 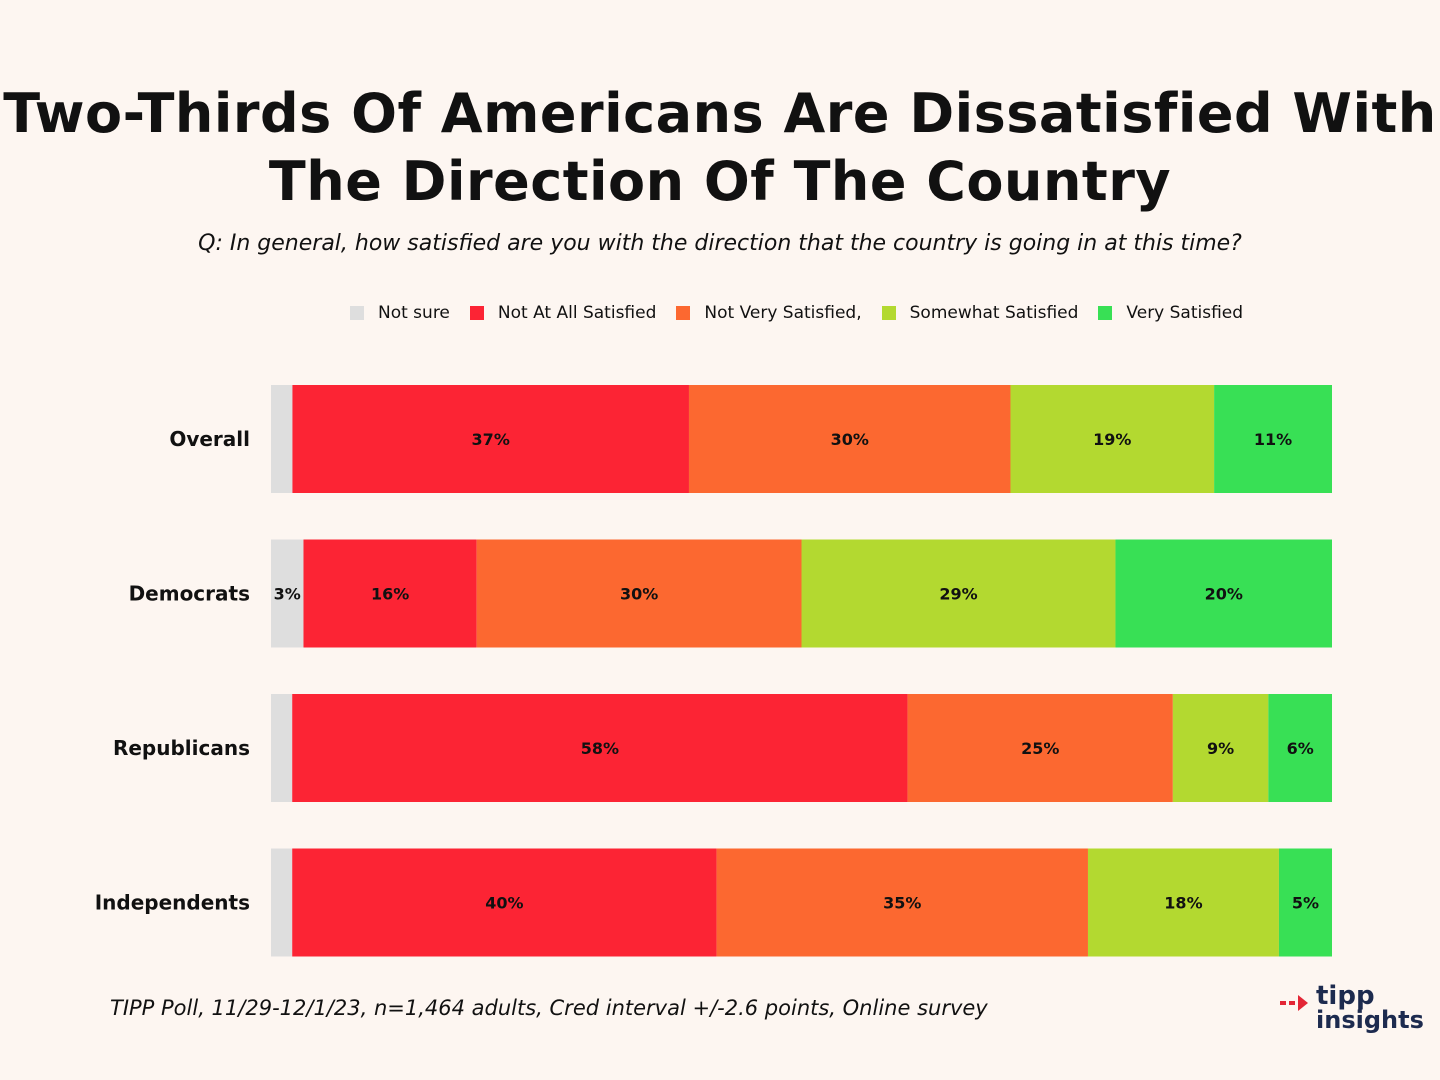 What do you see at coordinates (172, 903) in the screenshot?
I see `category-label-independents: Independents` at bounding box center [172, 903].